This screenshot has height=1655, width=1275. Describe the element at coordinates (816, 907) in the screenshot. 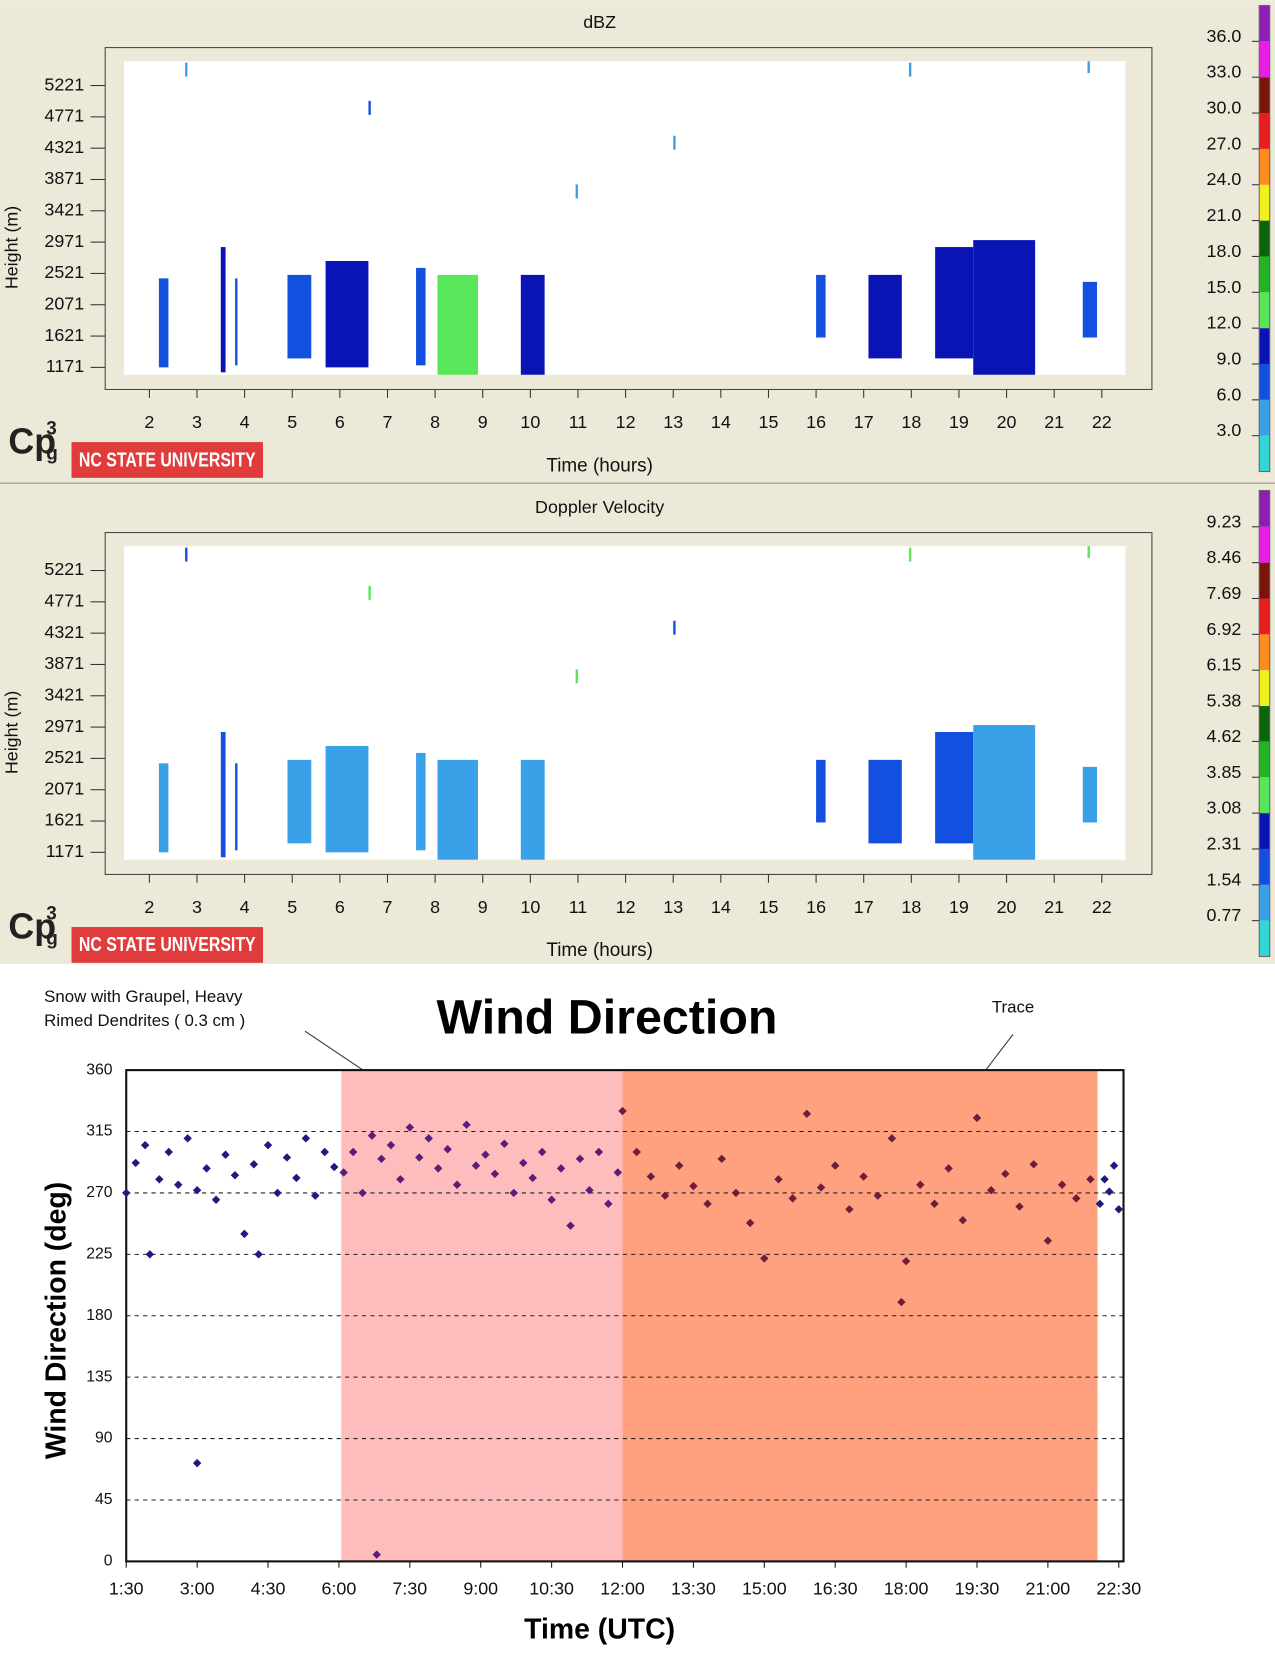

I see `x-tick-label: 16` at that location.